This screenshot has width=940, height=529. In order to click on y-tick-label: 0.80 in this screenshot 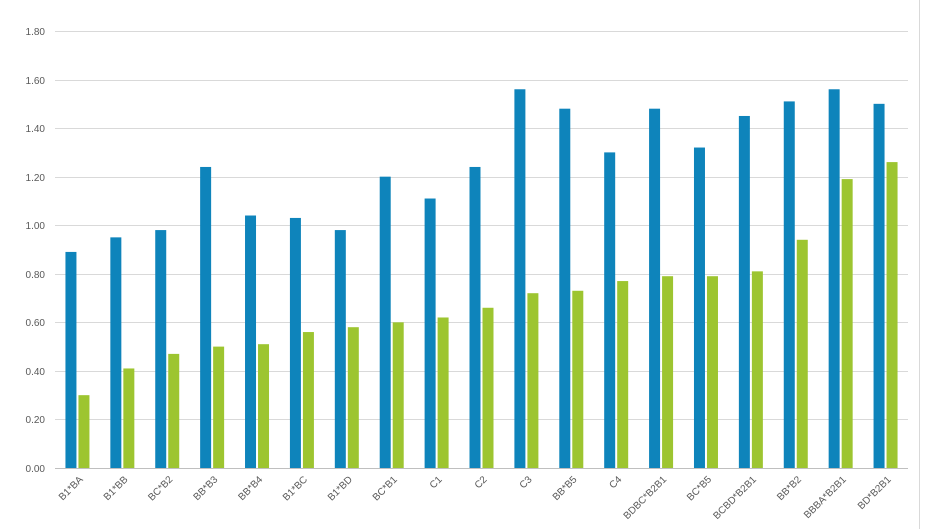, I will do `click(36, 275)`.